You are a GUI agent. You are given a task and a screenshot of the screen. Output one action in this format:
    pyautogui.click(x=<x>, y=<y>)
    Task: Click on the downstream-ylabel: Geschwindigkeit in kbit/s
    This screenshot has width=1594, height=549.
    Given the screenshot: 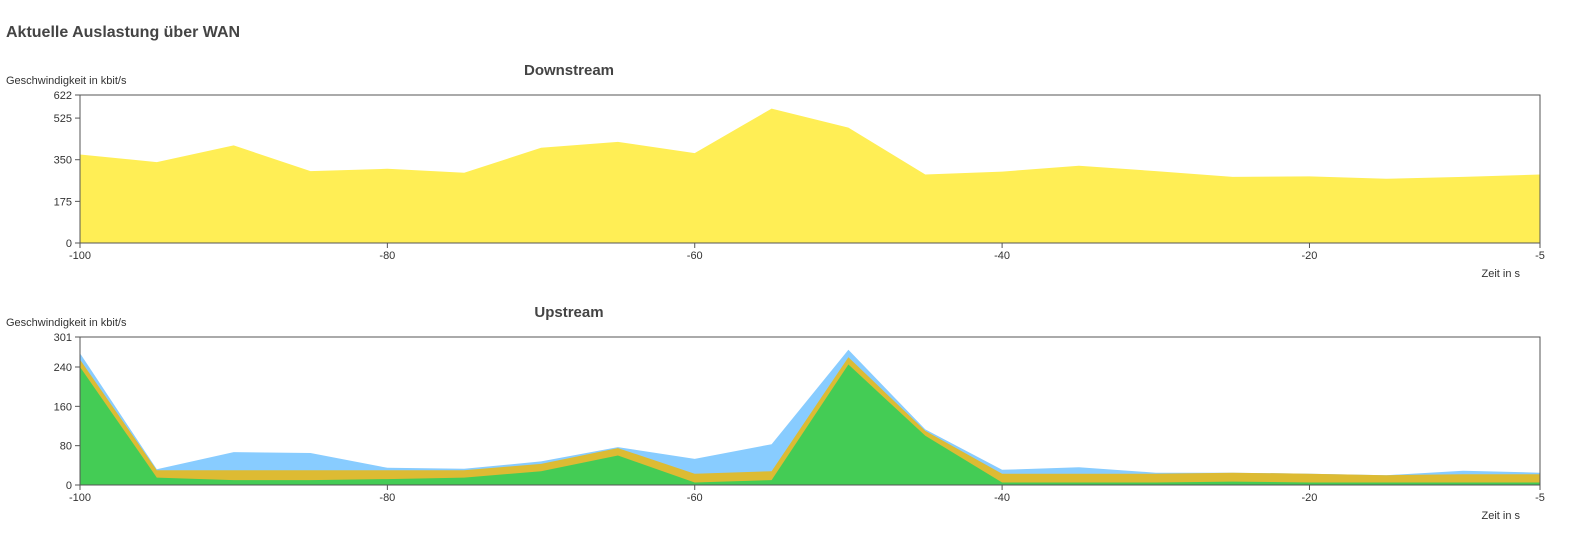 What is the action you would take?
    pyautogui.click(x=66, y=81)
    